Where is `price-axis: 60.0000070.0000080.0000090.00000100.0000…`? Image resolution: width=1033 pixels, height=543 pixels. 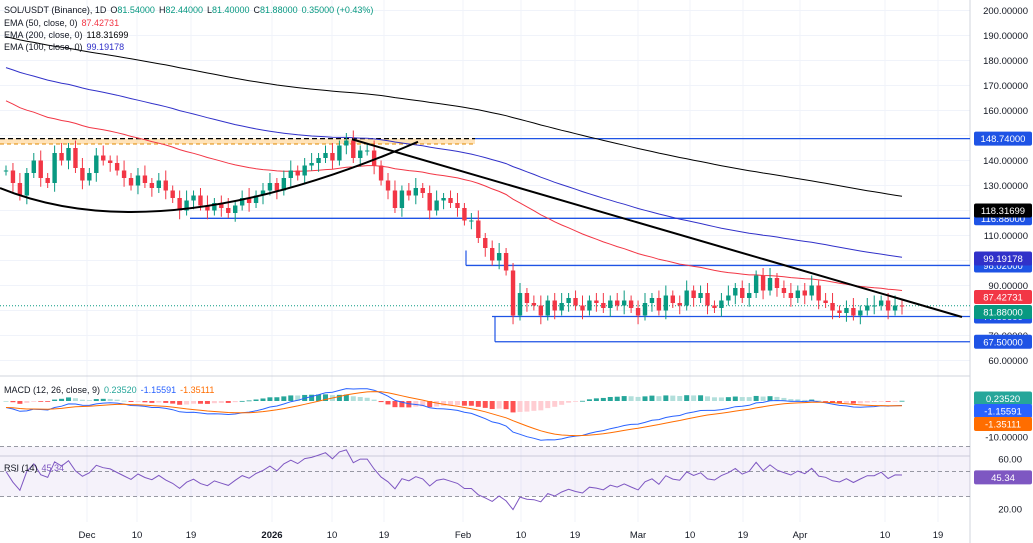
price-axis: 60.0000070.0000080.0000090.00000100.0000… is located at coordinates (1003, 261).